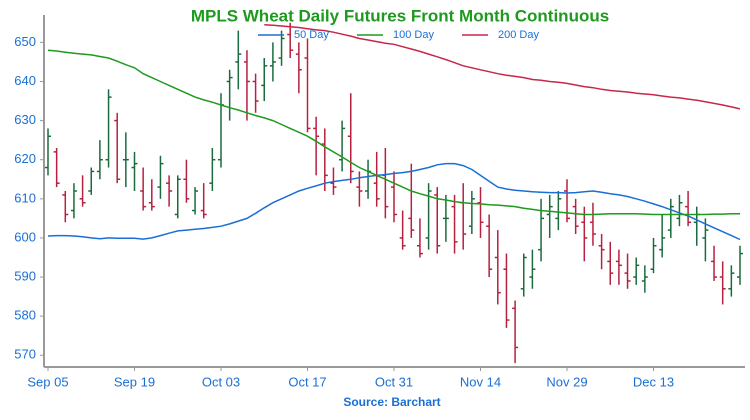  Describe the element at coordinates (25, 315) in the screenshot. I see `y-tick-label: 580` at that location.